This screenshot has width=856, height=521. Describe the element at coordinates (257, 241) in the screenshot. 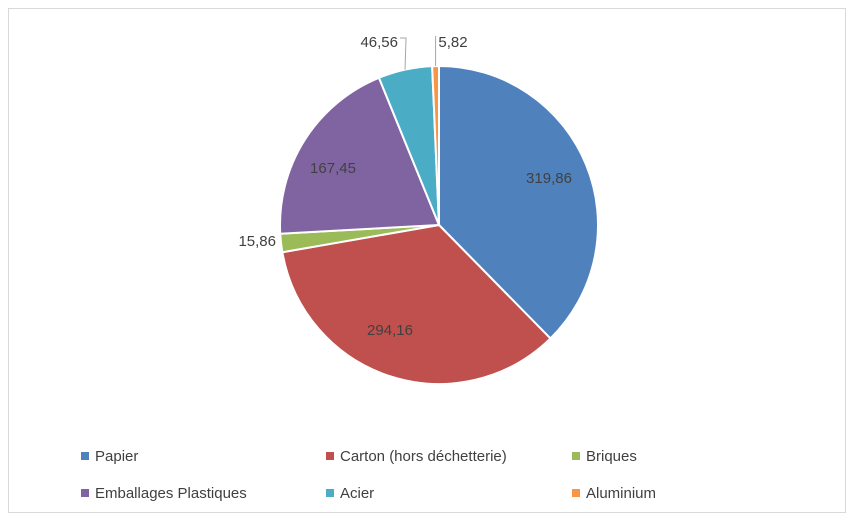

I see `data-label-2: 15,86` at that location.